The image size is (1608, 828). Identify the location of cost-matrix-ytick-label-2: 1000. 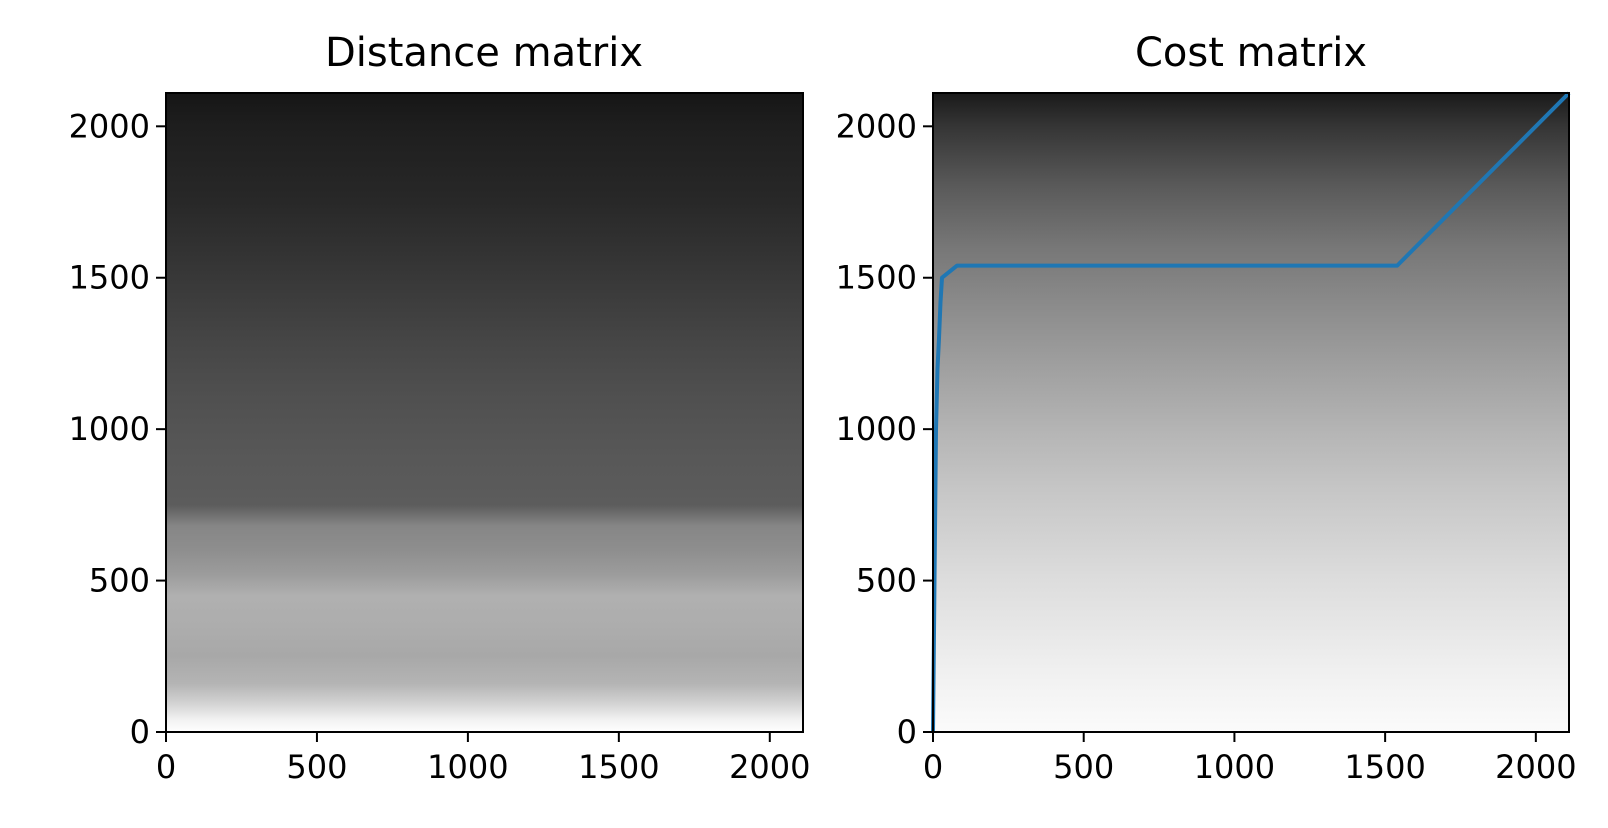
(876, 429).